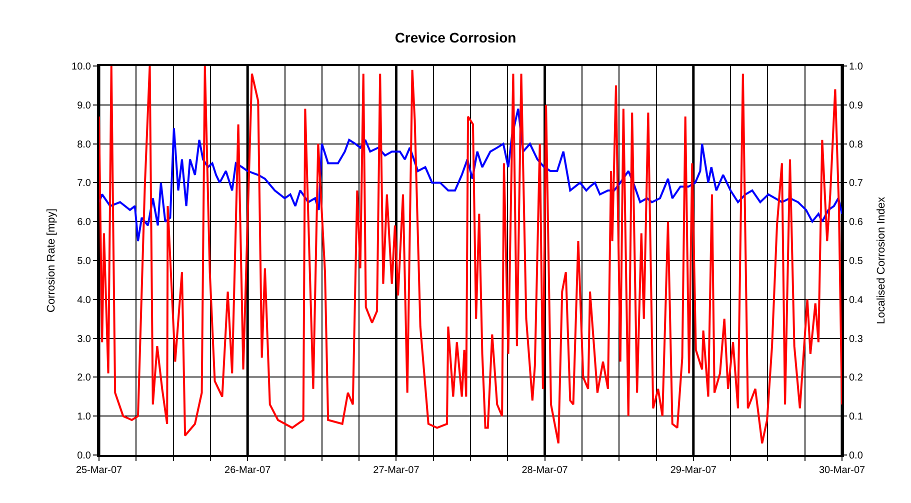 The height and width of the screenshot is (503, 911). Describe the element at coordinates (856, 300) in the screenshot. I see `y2-tick-label: 0.4` at that location.